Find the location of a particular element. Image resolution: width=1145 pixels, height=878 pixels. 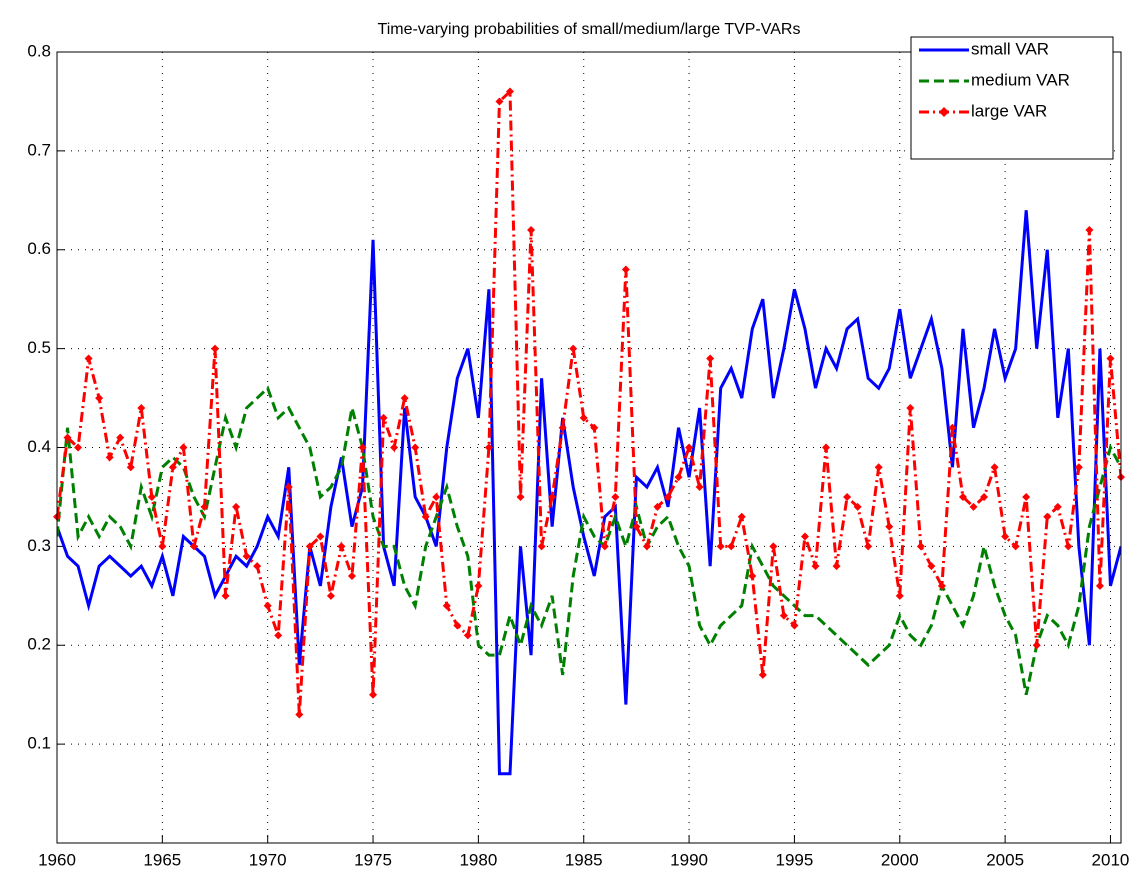

y-tick-label: 0.1 is located at coordinates (39, 743).